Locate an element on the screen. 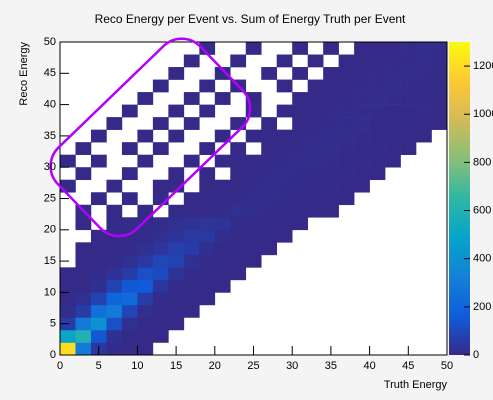 Image resolution: width=493 pixels, height=400 pixels. z-tick-label: 1000 is located at coordinates (483, 114).